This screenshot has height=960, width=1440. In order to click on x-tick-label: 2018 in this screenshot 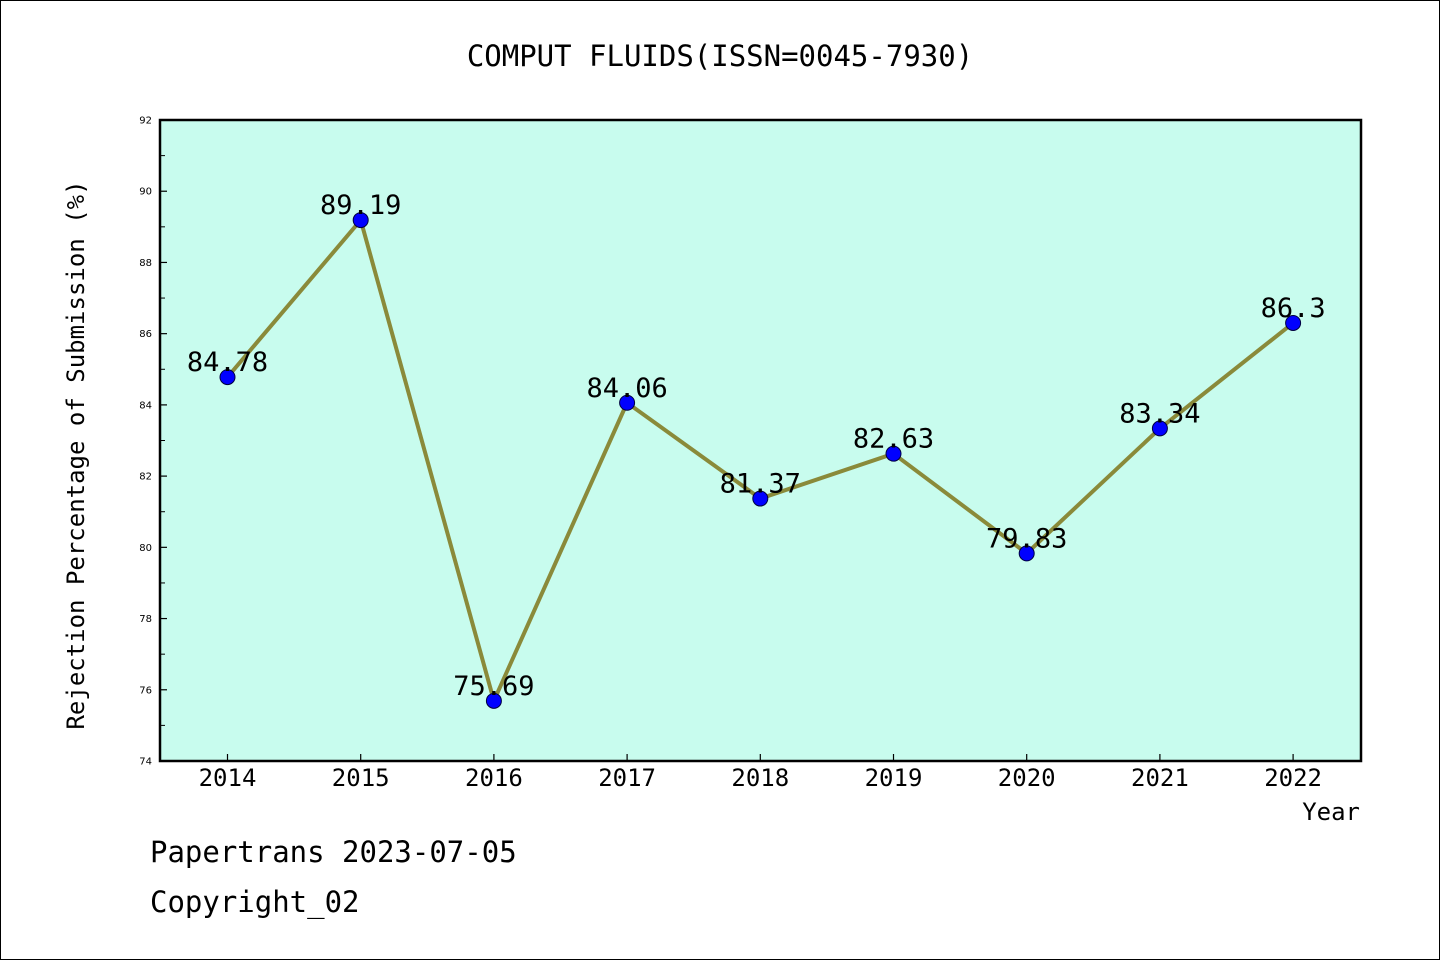, I will do `click(760, 778)`.